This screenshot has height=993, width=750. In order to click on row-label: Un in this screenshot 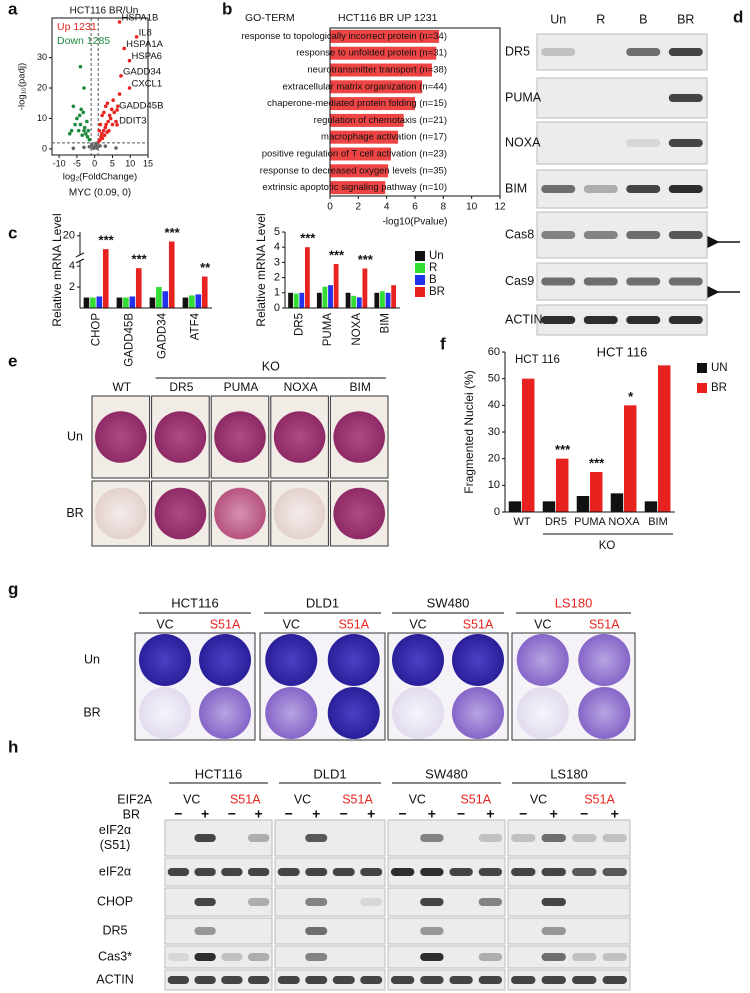, I will do `click(92, 659)`.